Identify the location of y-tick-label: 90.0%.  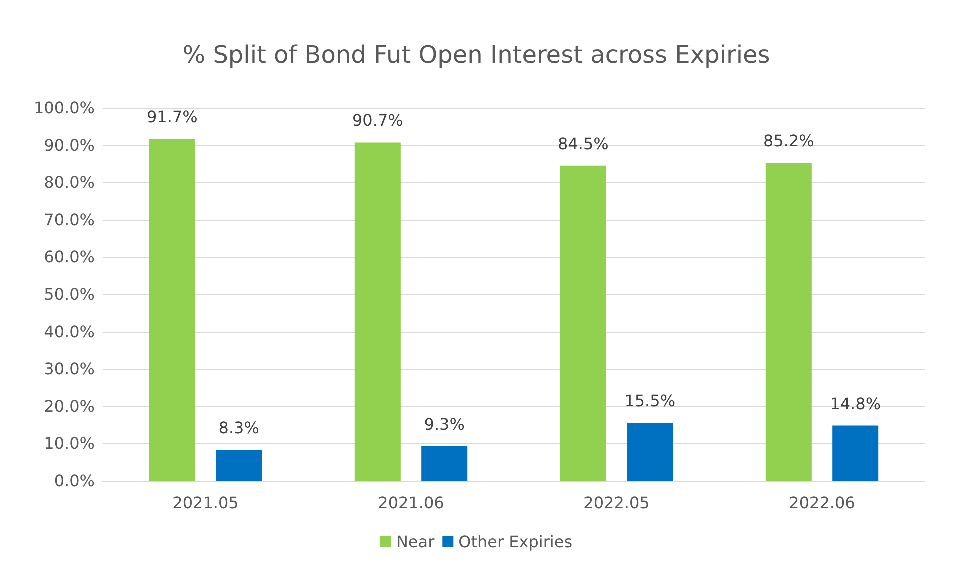
(69, 145).